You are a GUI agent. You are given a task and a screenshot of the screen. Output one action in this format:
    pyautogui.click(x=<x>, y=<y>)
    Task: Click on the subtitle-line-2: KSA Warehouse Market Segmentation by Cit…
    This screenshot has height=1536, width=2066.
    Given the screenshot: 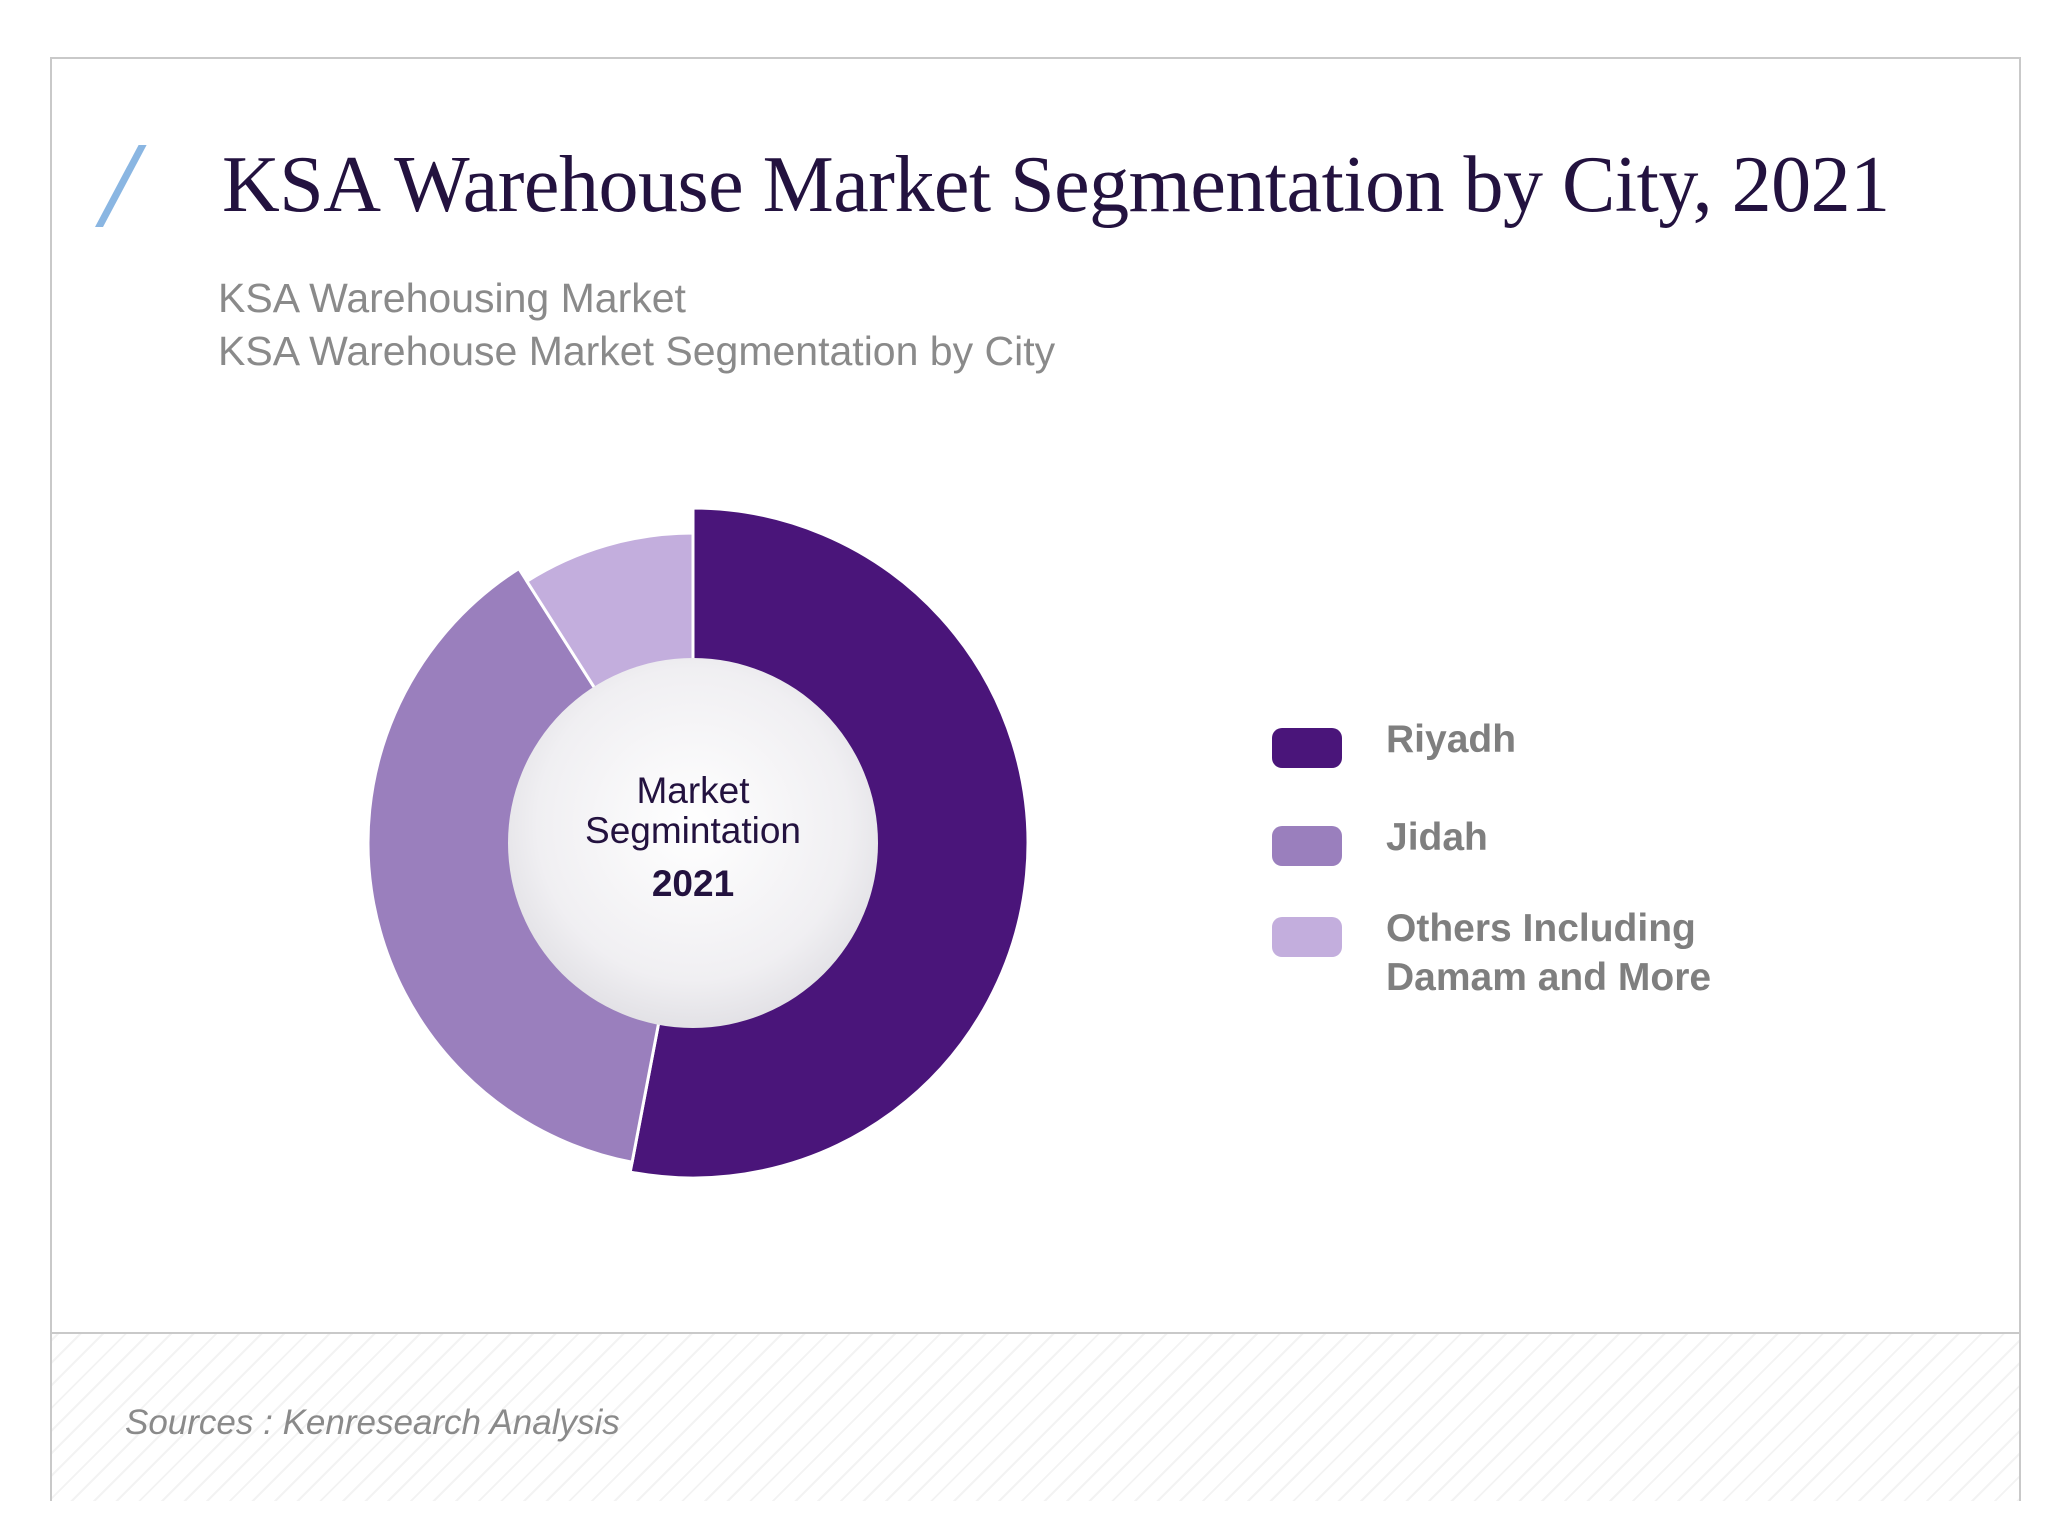 What is the action you would take?
    pyautogui.click(x=637, y=351)
    